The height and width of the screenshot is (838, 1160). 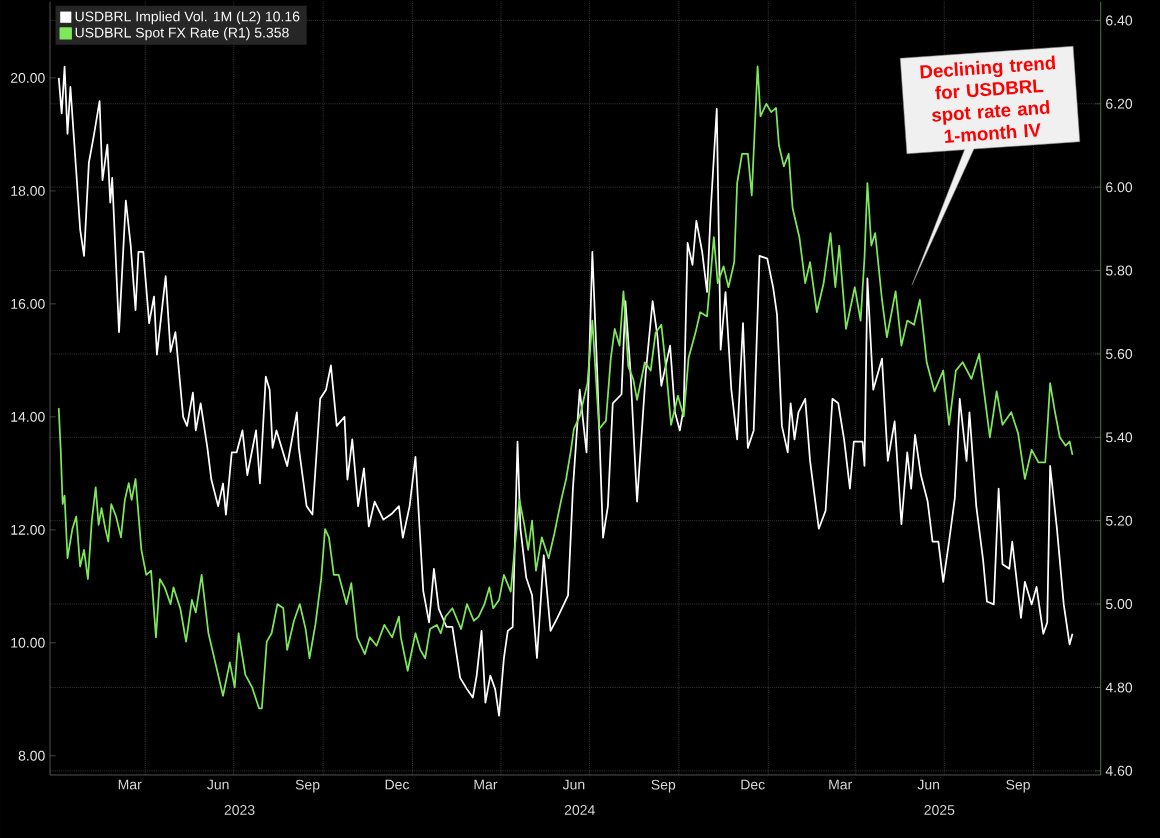 I want to click on x2-tick-label: 2025, so click(x=939, y=810).